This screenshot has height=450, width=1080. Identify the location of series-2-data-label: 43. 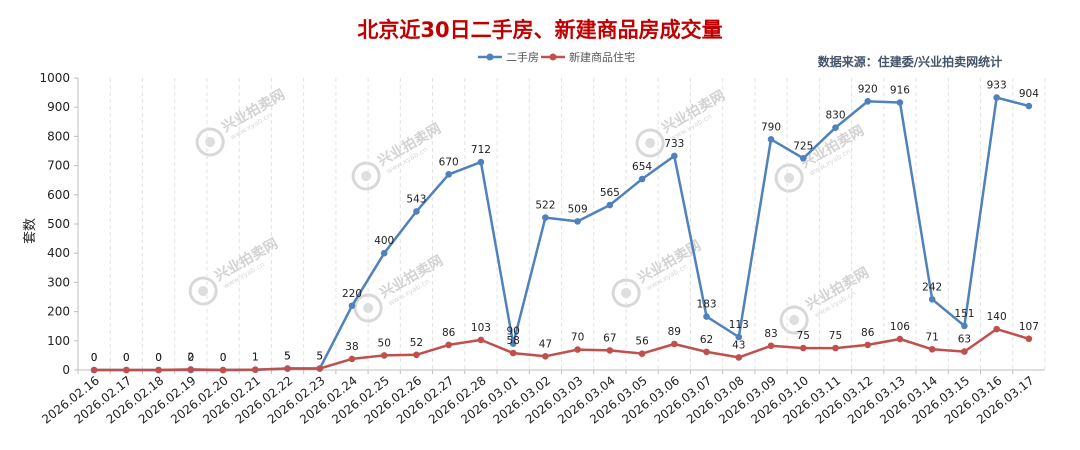
(738, 345).